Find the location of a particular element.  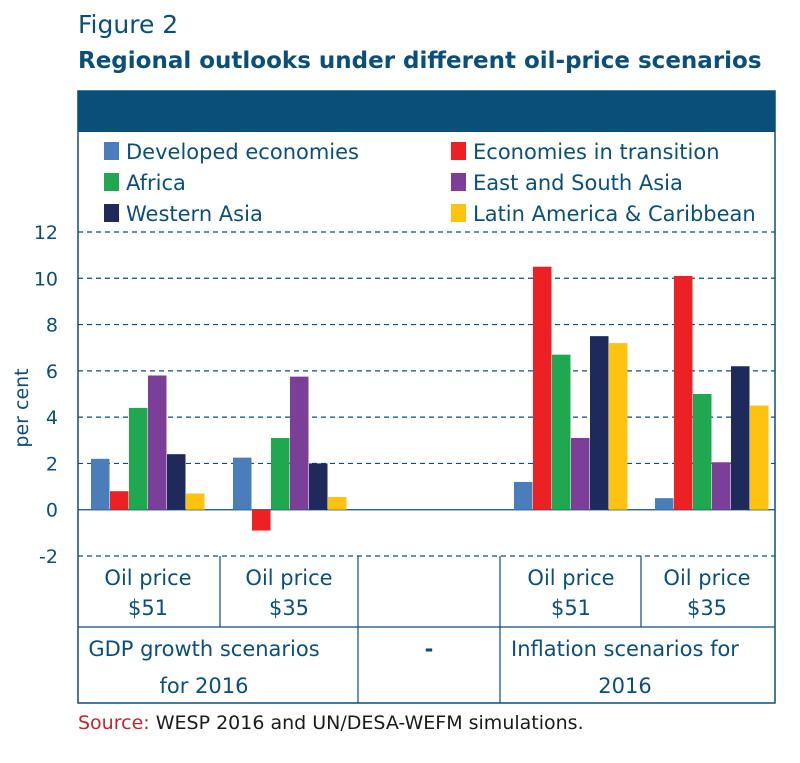

y-tick-label: 2 is located at coordinates (52, 464).